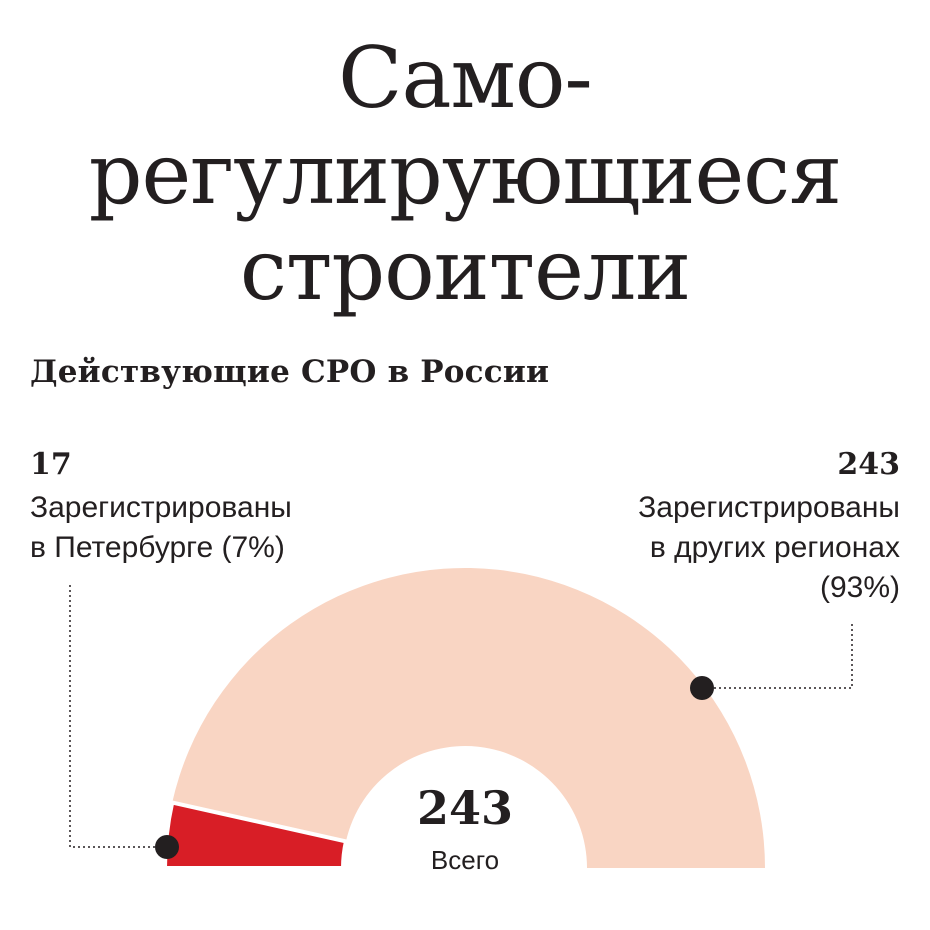 The height and width of the screenshot is (930, 930). What do you see at coordinates (290, 372) in the screenshot?
I see `chart-subtitle: Действующие СРО в России` at bounding box center [290, 372].